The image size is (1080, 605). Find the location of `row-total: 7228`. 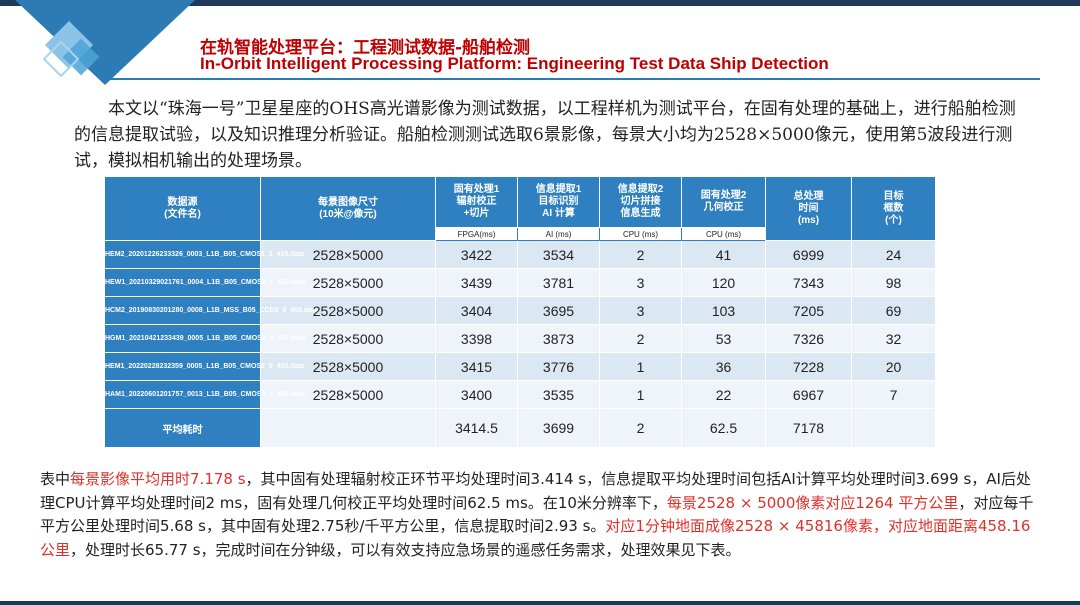

row-total: 7228 is located at coordinates (808, 366).